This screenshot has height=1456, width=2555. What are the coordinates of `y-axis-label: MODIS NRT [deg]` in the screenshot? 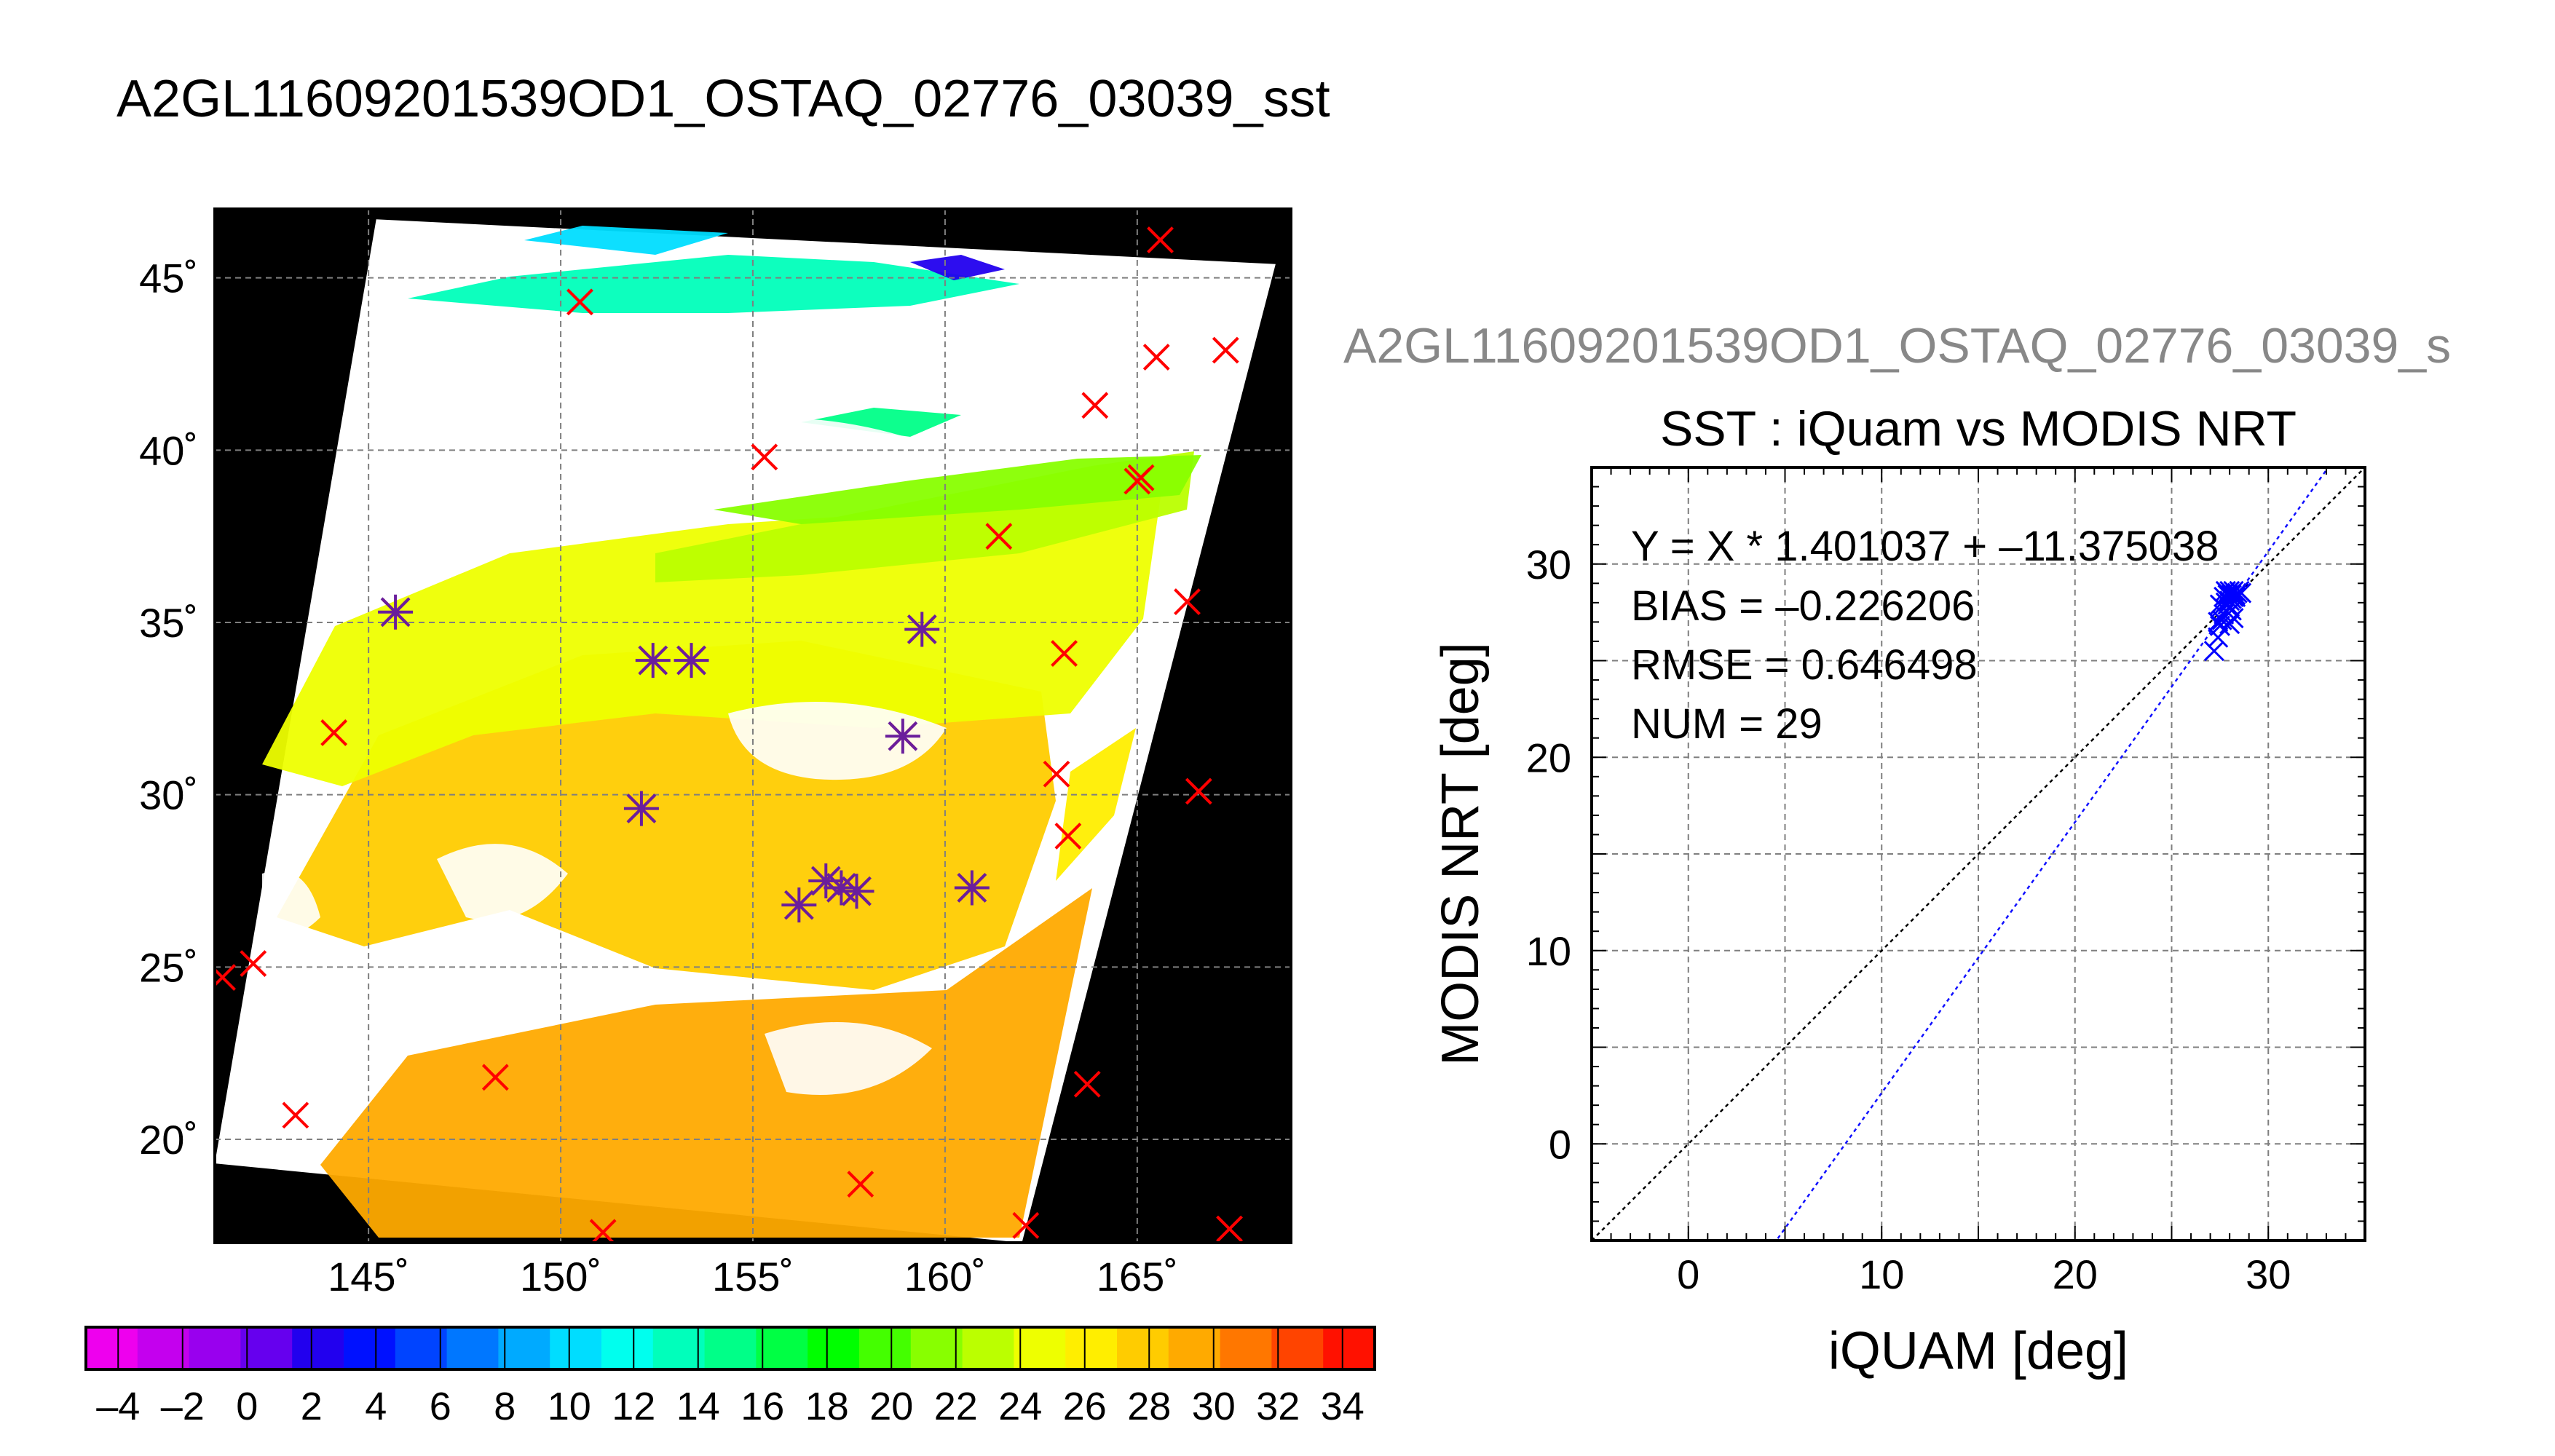 It's located at (1460, 854).